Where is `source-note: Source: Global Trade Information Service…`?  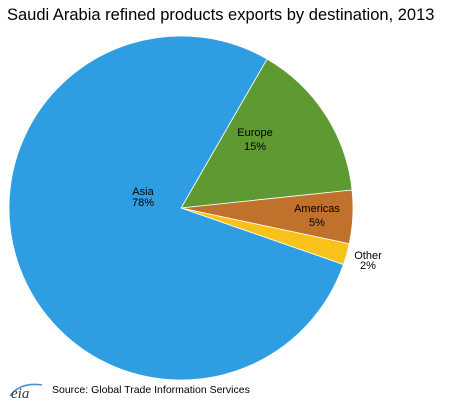
source-note: Source: Global Trade Information Service… is located at coordinates (151, 390).